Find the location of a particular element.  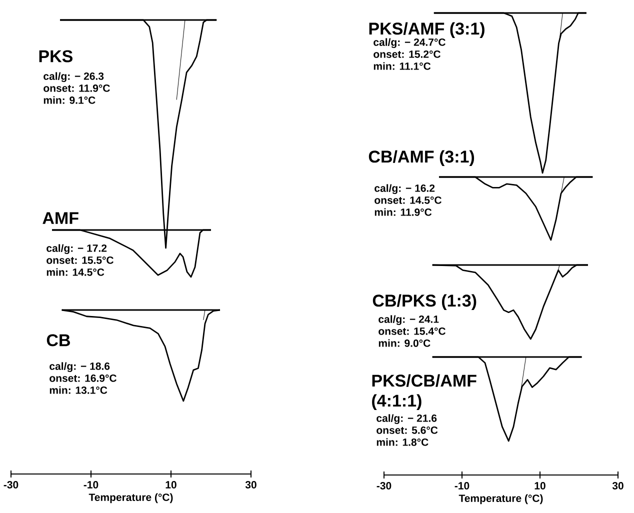

chart-title: AMF is located at coordinates (60, 218).